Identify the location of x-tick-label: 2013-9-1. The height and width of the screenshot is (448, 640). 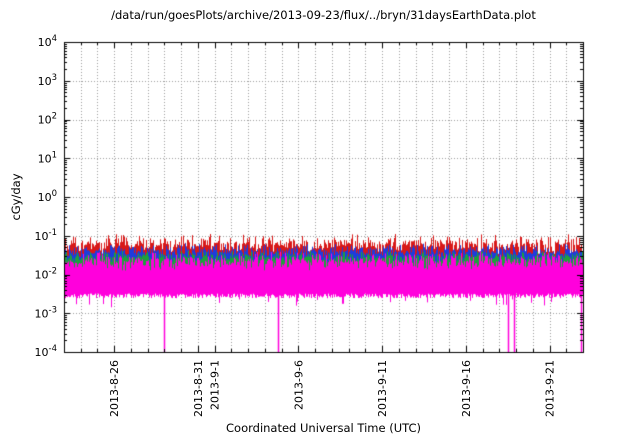
(215, 385).